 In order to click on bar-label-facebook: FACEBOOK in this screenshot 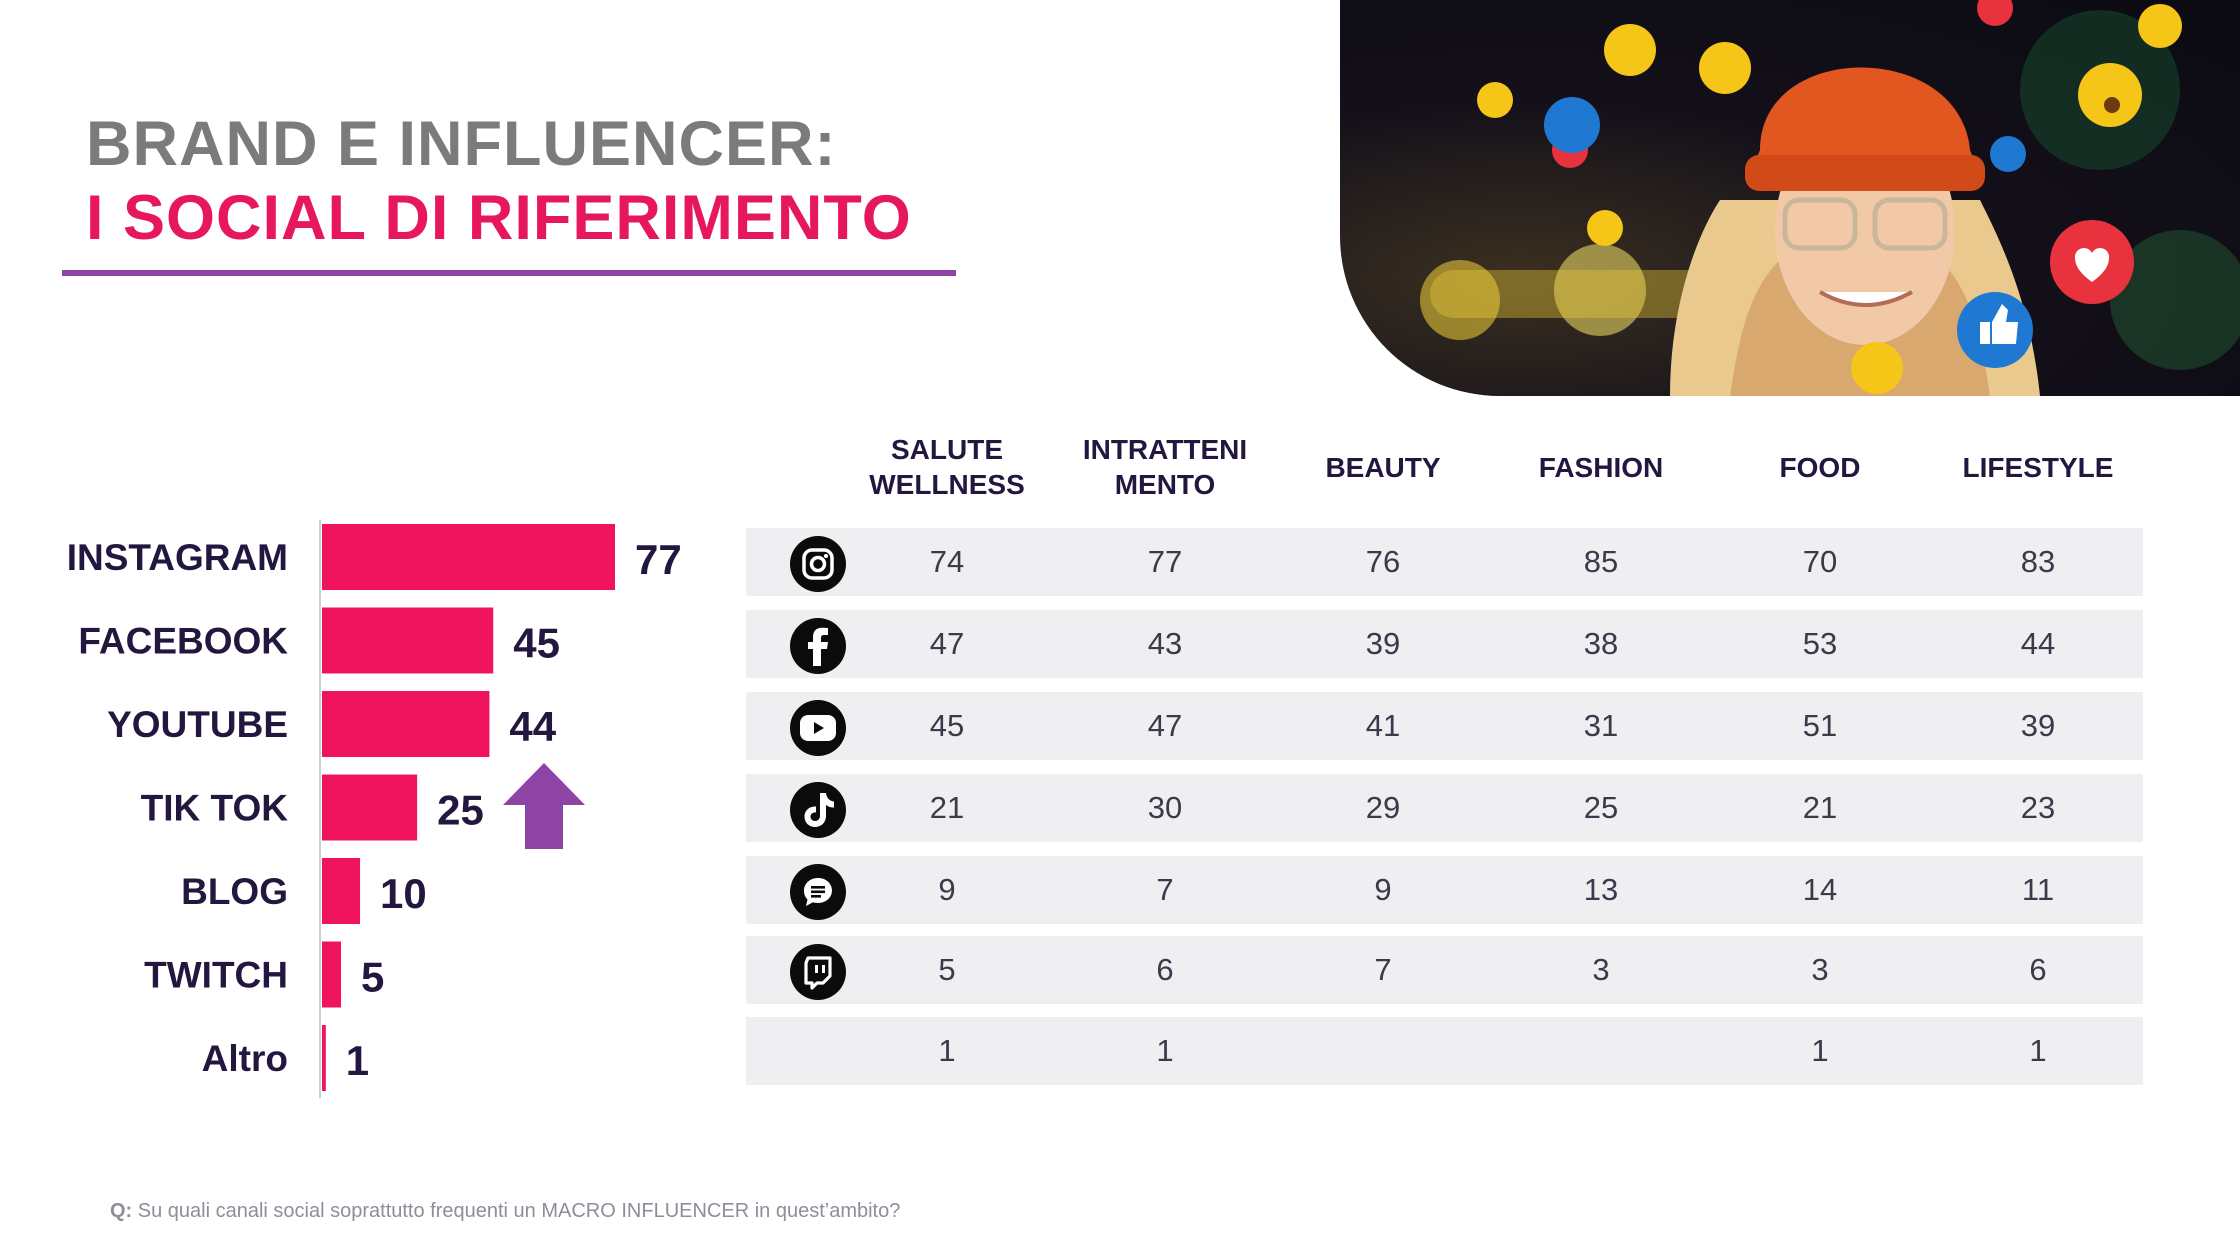, I will do `click(183, 641)`.